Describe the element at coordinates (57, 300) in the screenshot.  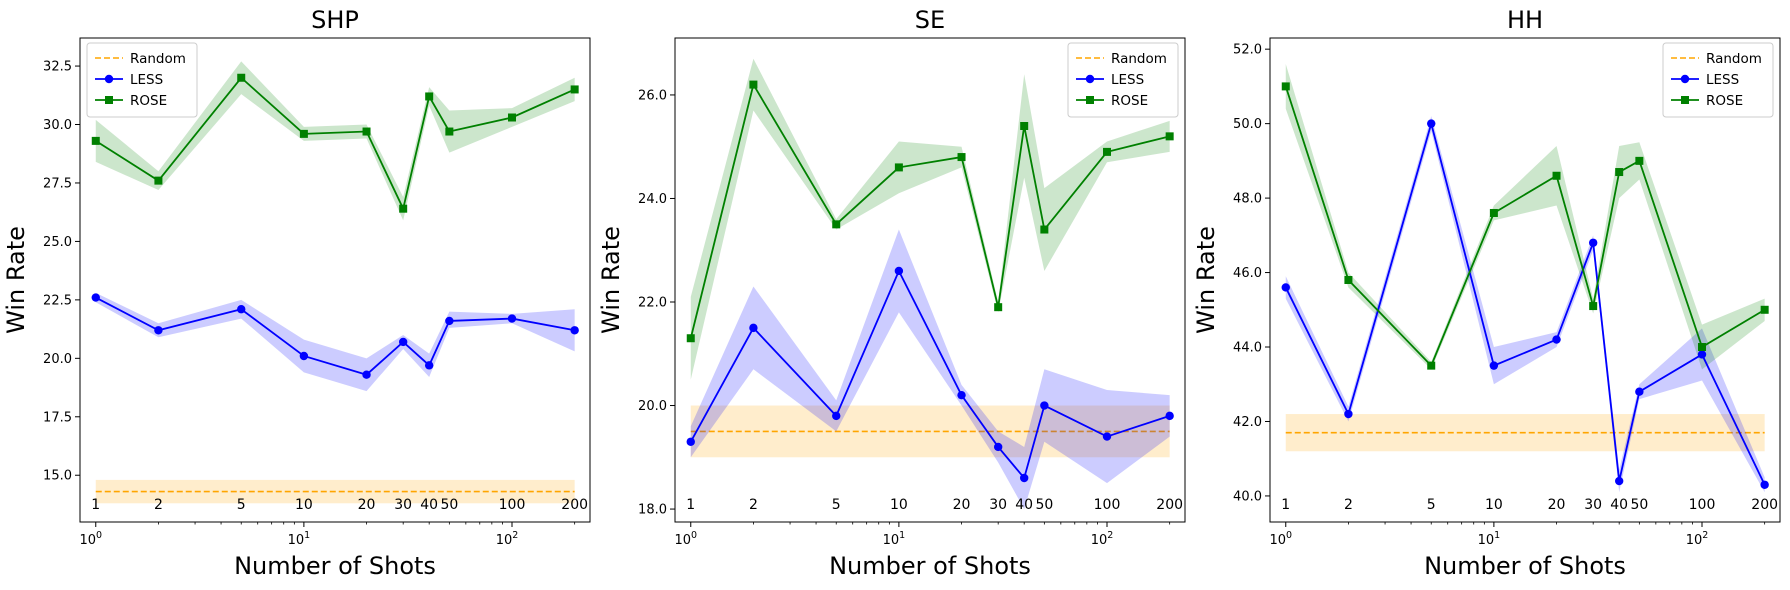
I see `y-tick-label: 22.5` at that location.